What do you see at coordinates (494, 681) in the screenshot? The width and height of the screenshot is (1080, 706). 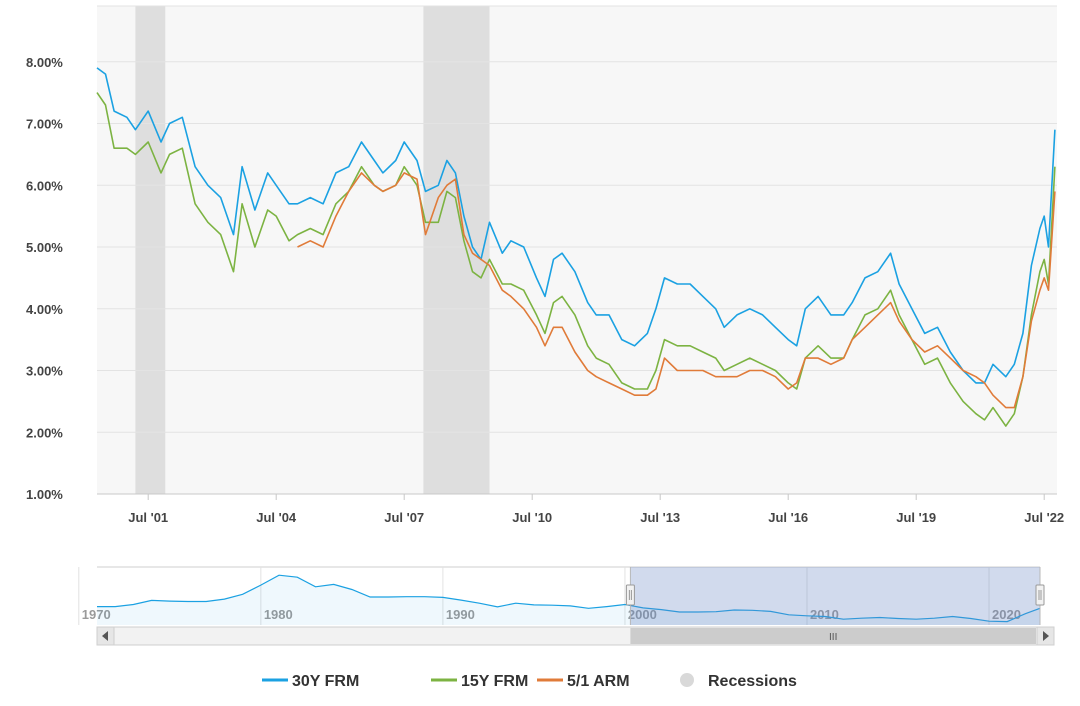 I see `legend-label: 15Y FRM` at bounding box center [494, 681].